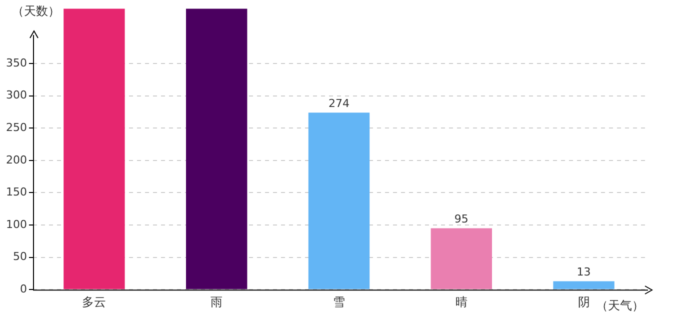  What do you see at coordinates (461, 219) in the screenshot?
I see `data-label: 95` at bounding box center [461, 219].